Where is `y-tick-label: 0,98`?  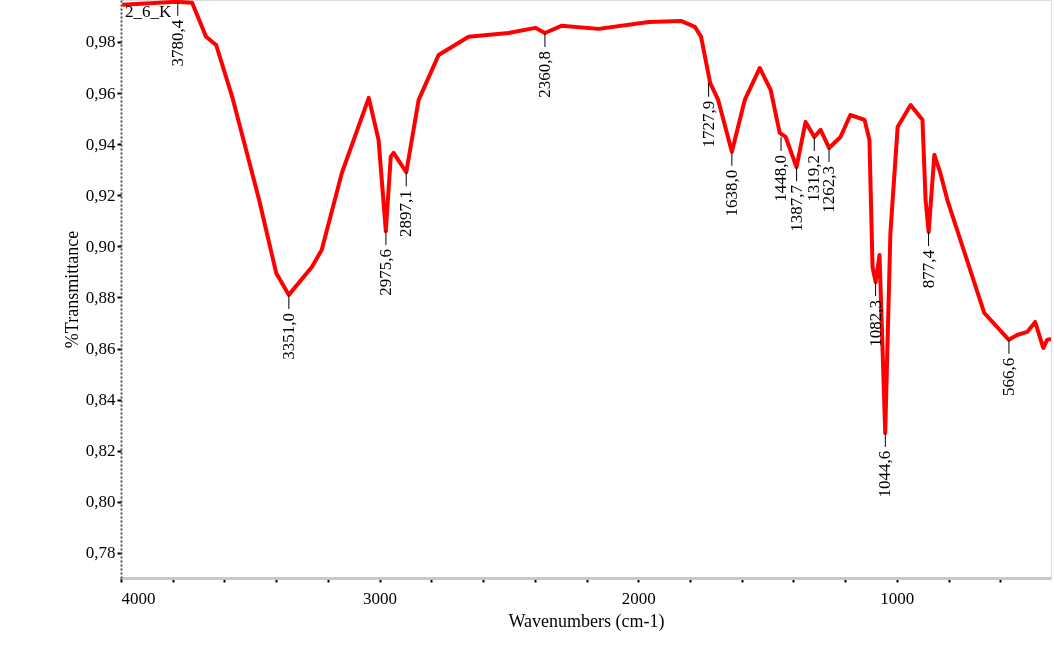
y-tick-label: 0,98 is located at coordinates (100, 42).